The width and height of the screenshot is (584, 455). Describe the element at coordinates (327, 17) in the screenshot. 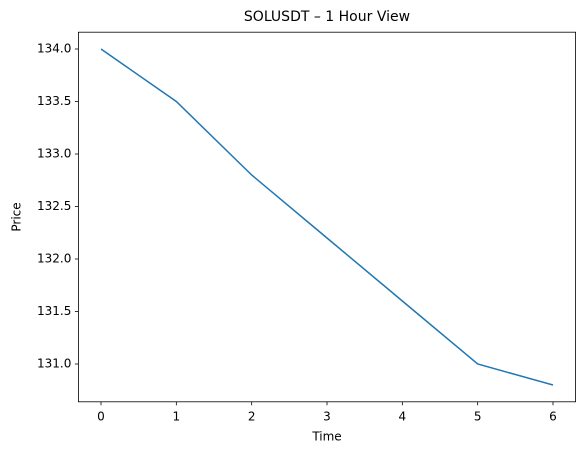

I see `chart-title: SOLUSDT – 1 Hour View` at that location.